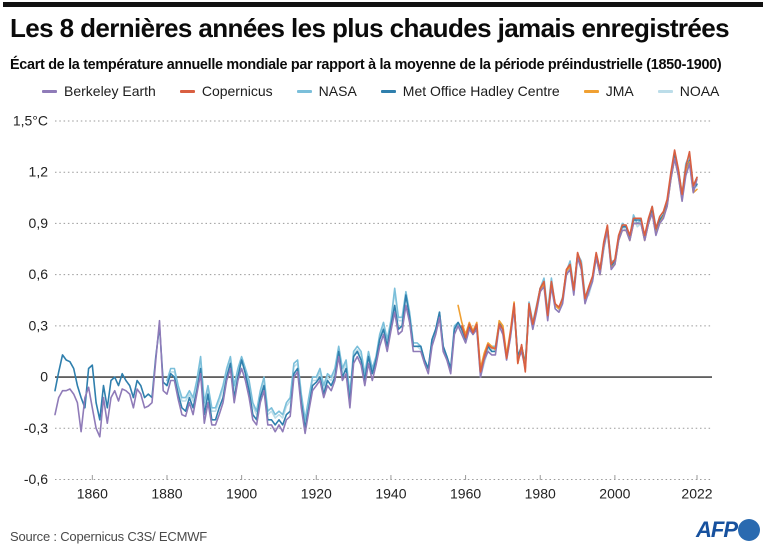 Image resolution: width=768 pixels, height=551 pixels. Describe the element at coordinates (36, 428) in the screenshot. I see `y-tick-label: -0,3` at that location.